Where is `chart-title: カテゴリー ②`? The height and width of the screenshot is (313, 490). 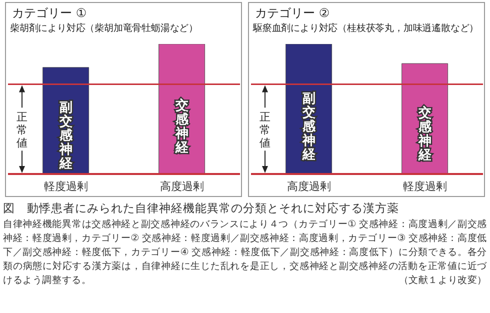 chart-title: カテゴリー ② is located at coordinates (292, 13).